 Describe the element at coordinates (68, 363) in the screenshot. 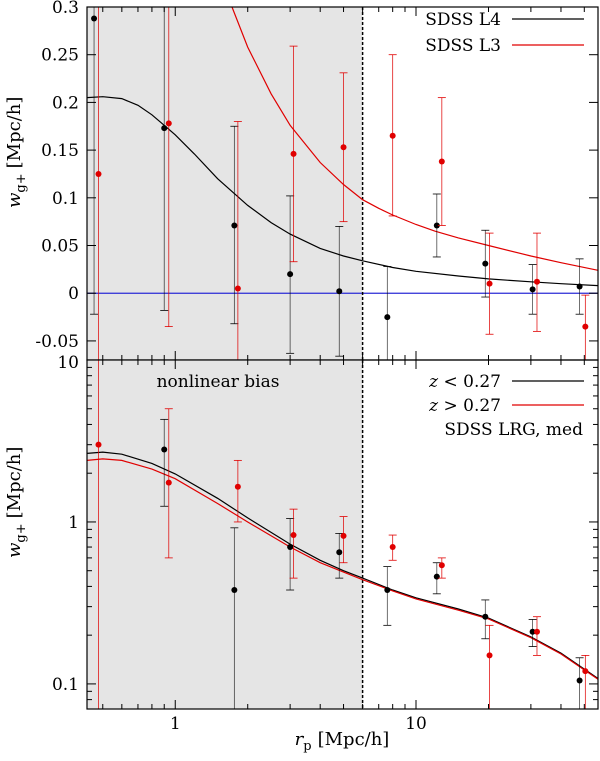

I see `y-tick-label-boundary: 10` at that location.